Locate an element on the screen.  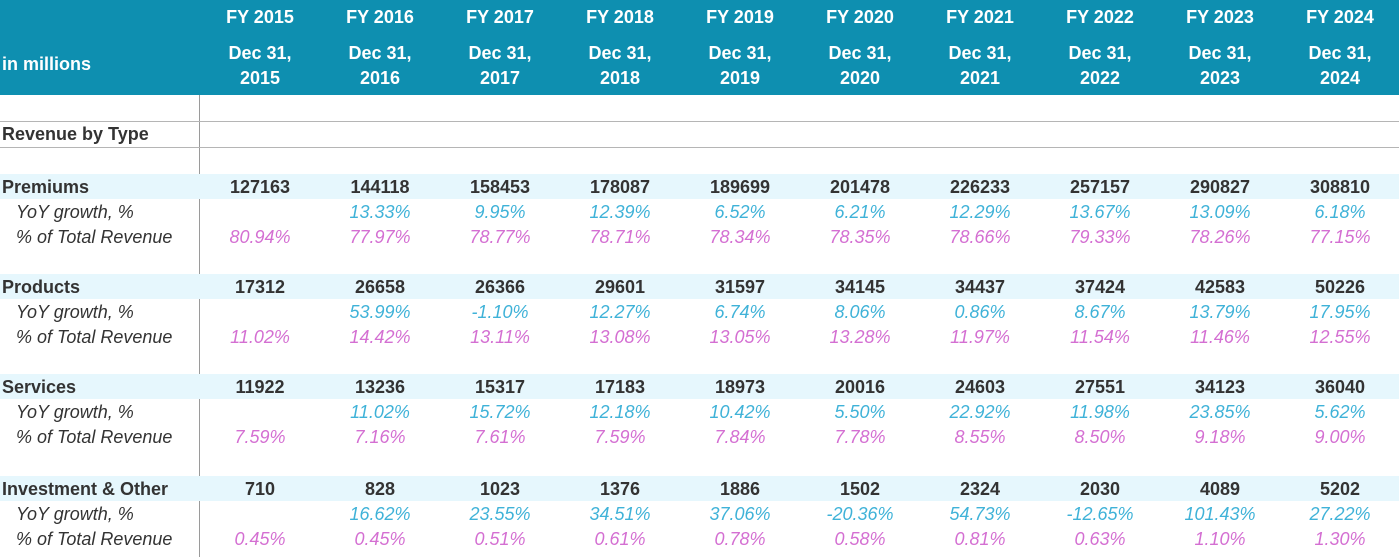
table-cell: 4089 is located at coordinates (1220, 489).